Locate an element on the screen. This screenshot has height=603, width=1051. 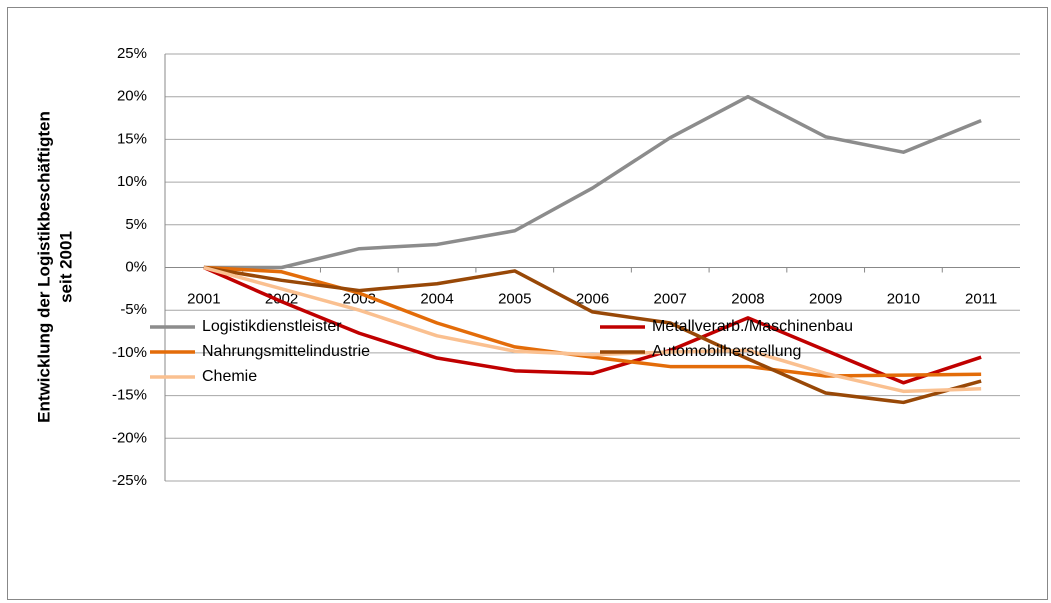
y-tick-label: -20% is located at coordinates (129, 437).